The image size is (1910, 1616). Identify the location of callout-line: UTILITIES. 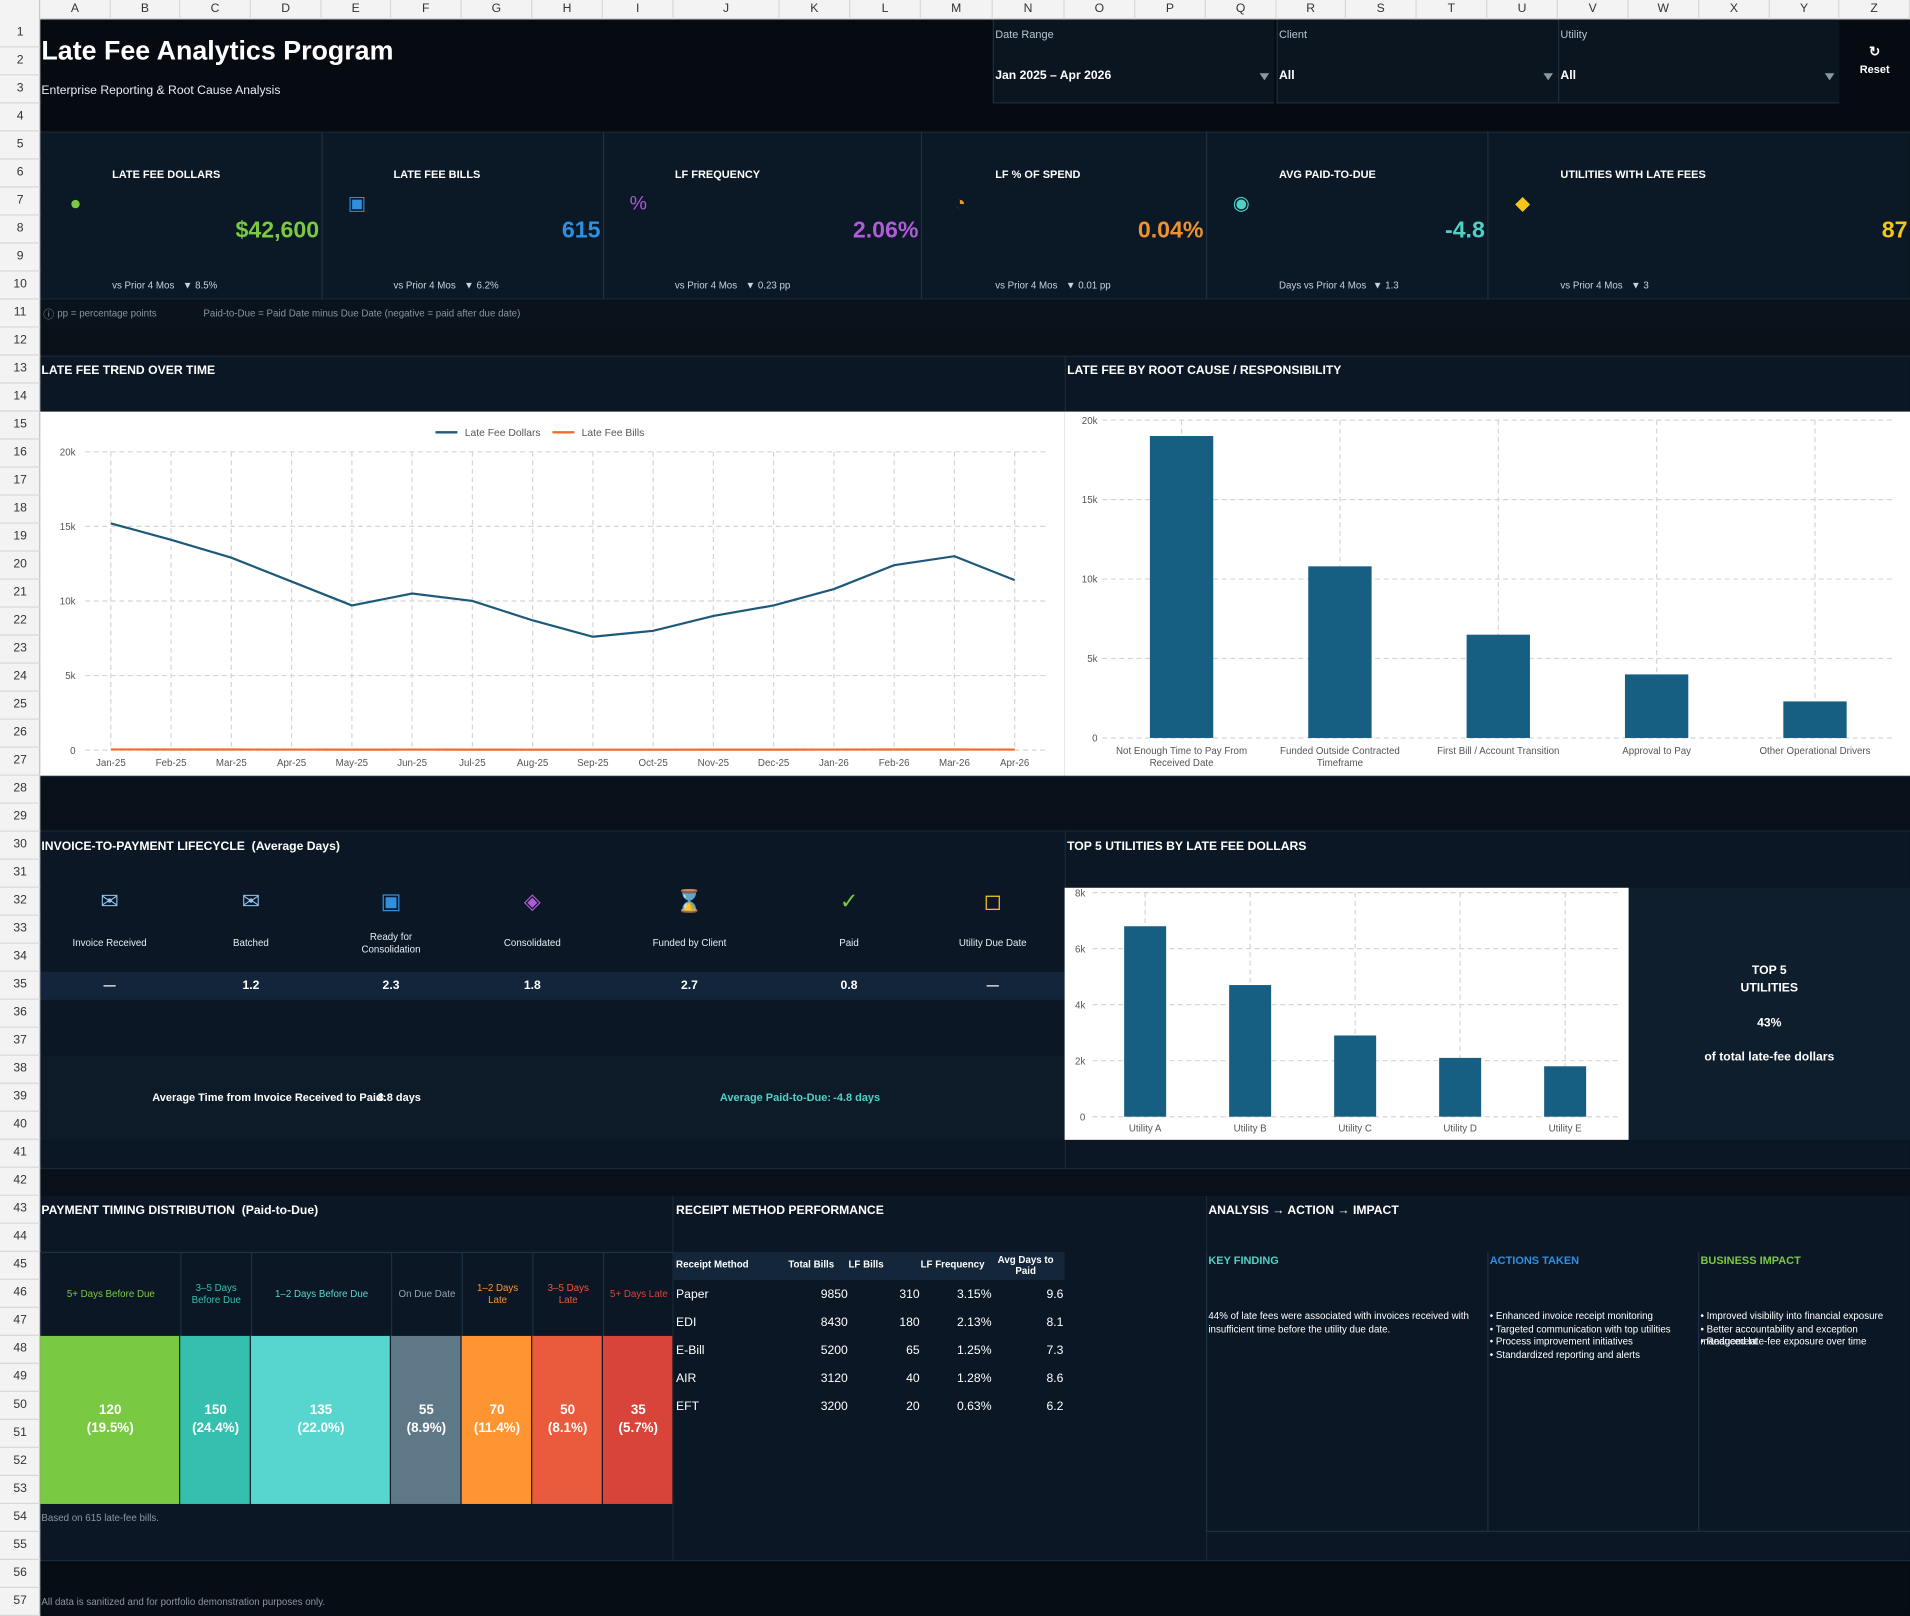
(1769, 988).